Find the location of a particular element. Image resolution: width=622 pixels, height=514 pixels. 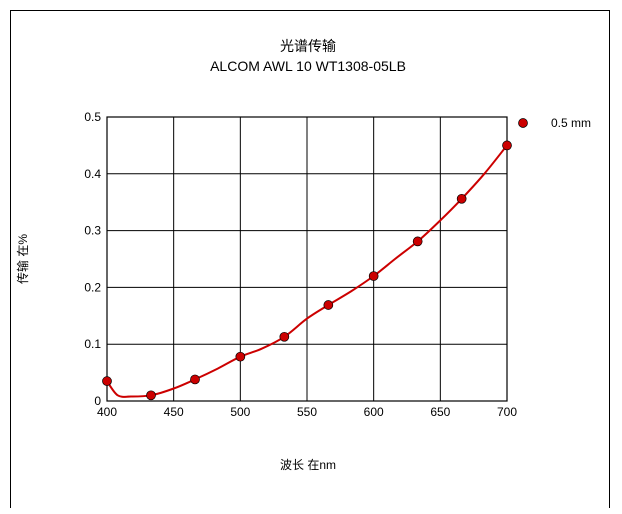

x-tick-label: 650 is located at coordinates (440, 412).